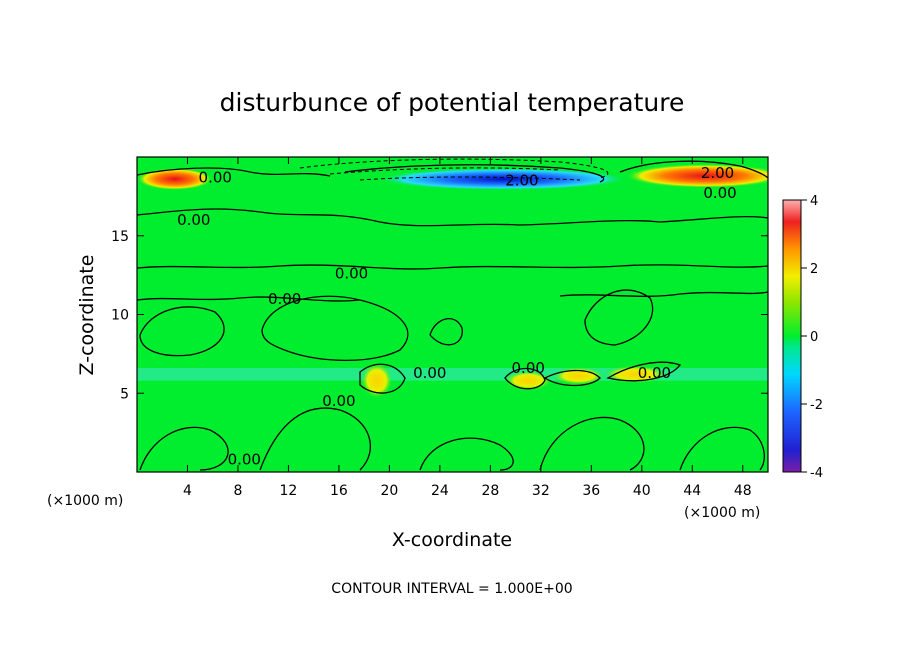  What do you see at coordinates (816, 405) in the screenshot?
I see `colorbar-tick-label: -2` at bounding box center [816, 405].